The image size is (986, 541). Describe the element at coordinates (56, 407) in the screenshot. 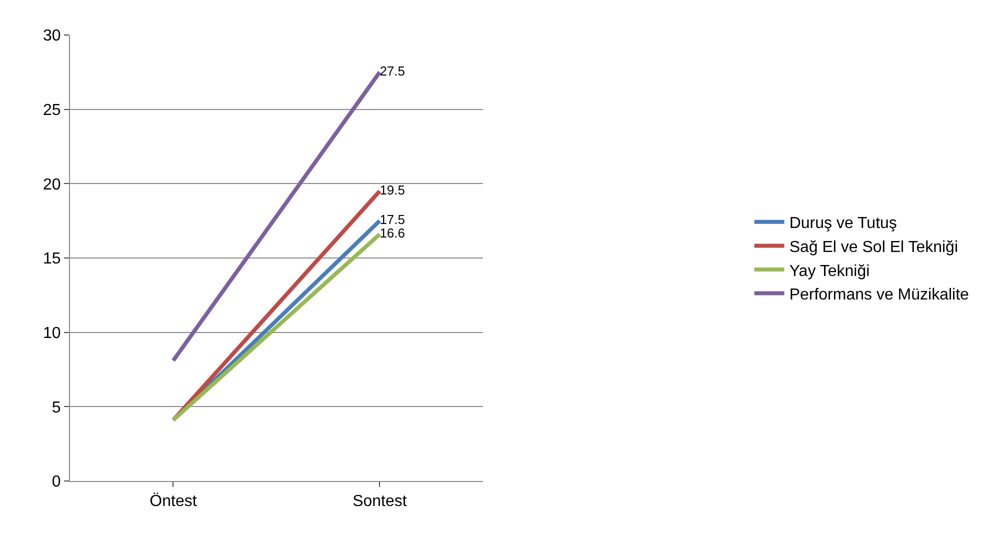

I see `y-tick-label: 5` at that location.